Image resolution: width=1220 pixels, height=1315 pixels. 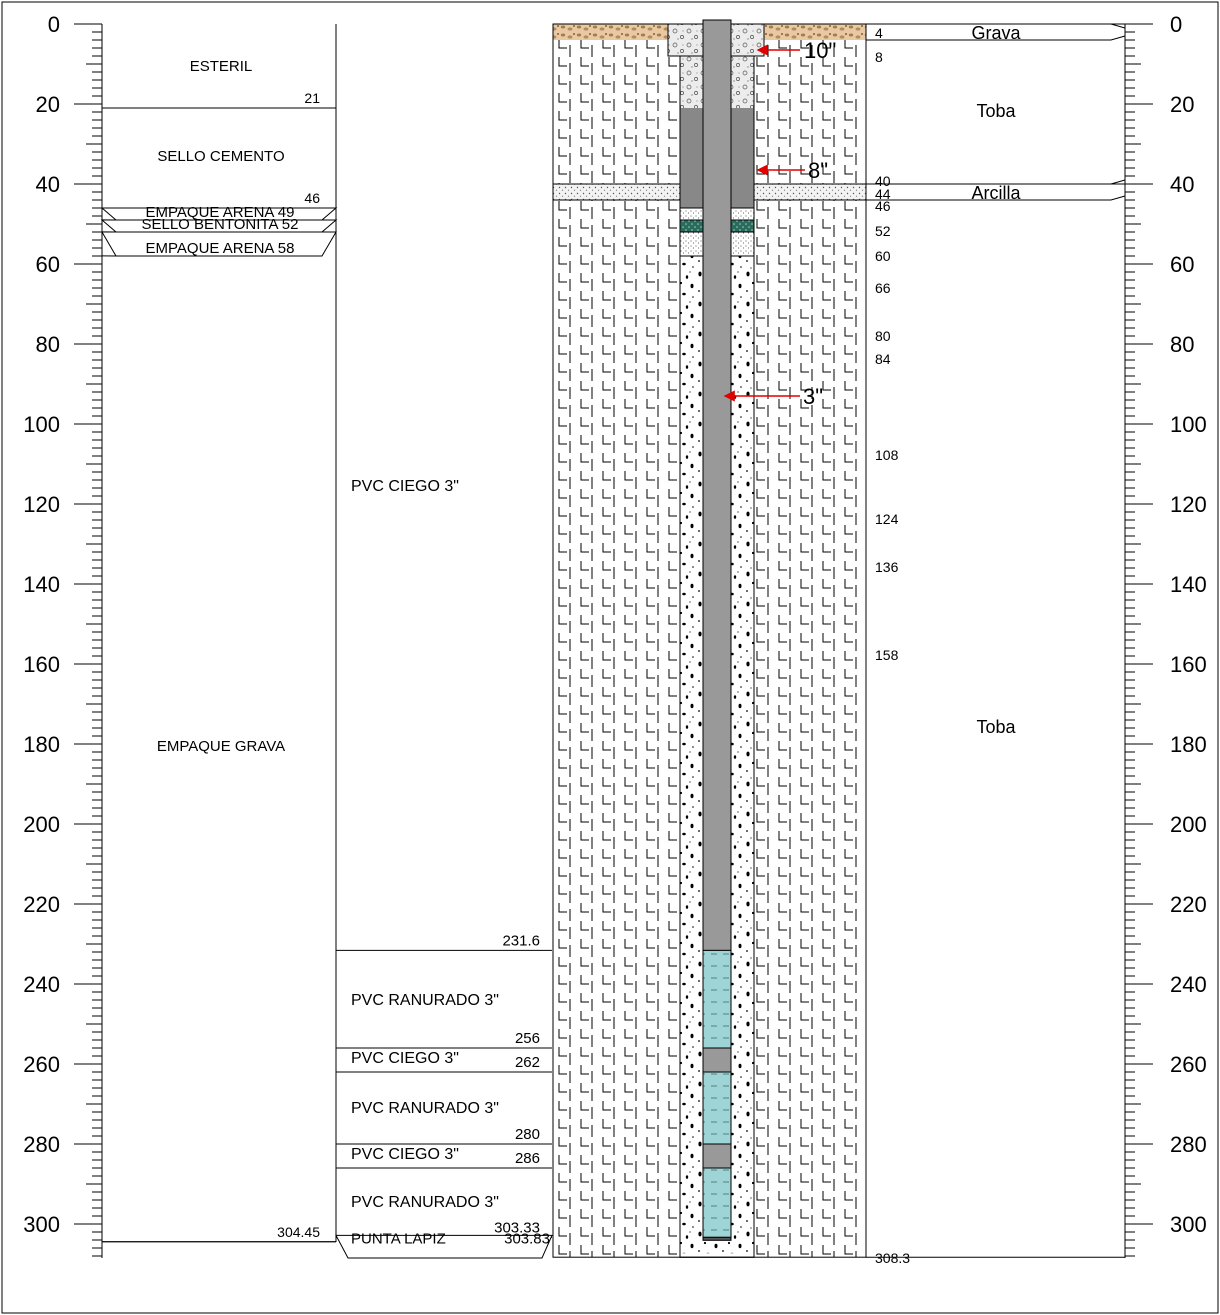 I want to click on depth-mark: 44, so click(x=883, y=194).